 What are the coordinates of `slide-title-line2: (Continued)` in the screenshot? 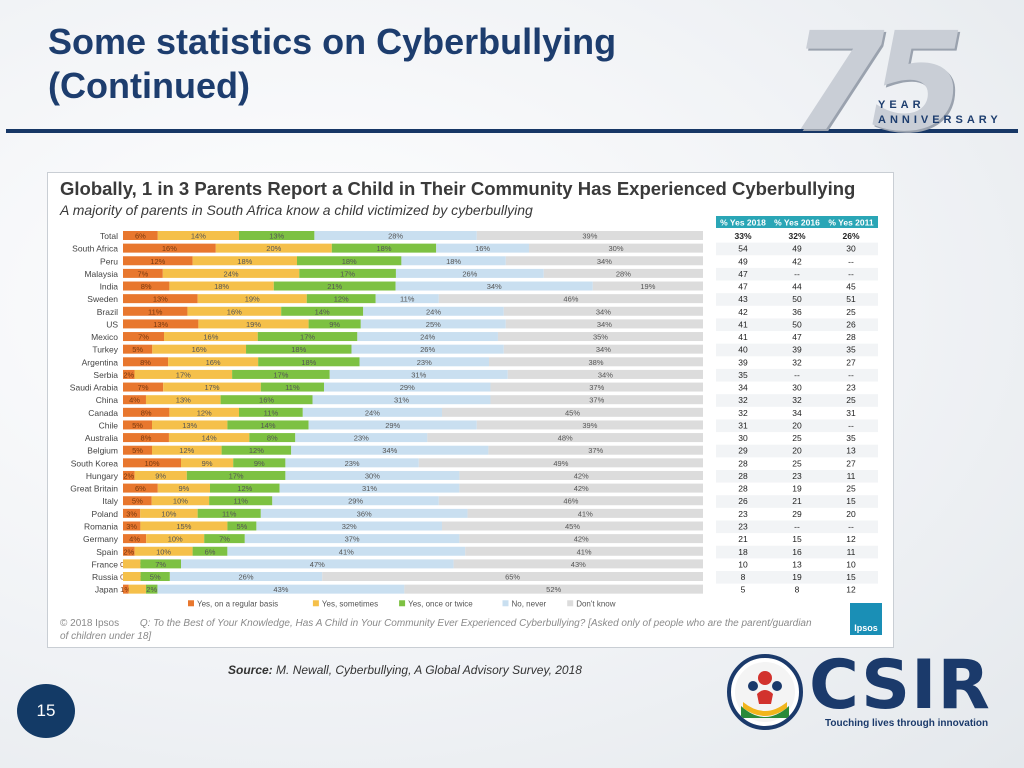 It's located at (149, 85).